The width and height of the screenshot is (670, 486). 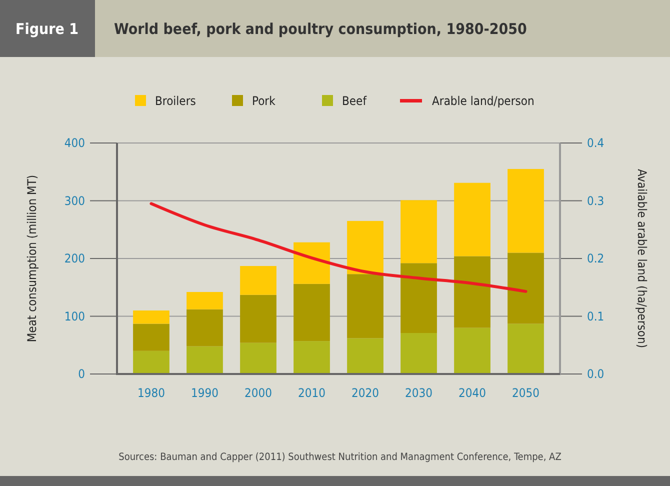 I want to click on y-tick-label: 200, so click(x=75, y=259).